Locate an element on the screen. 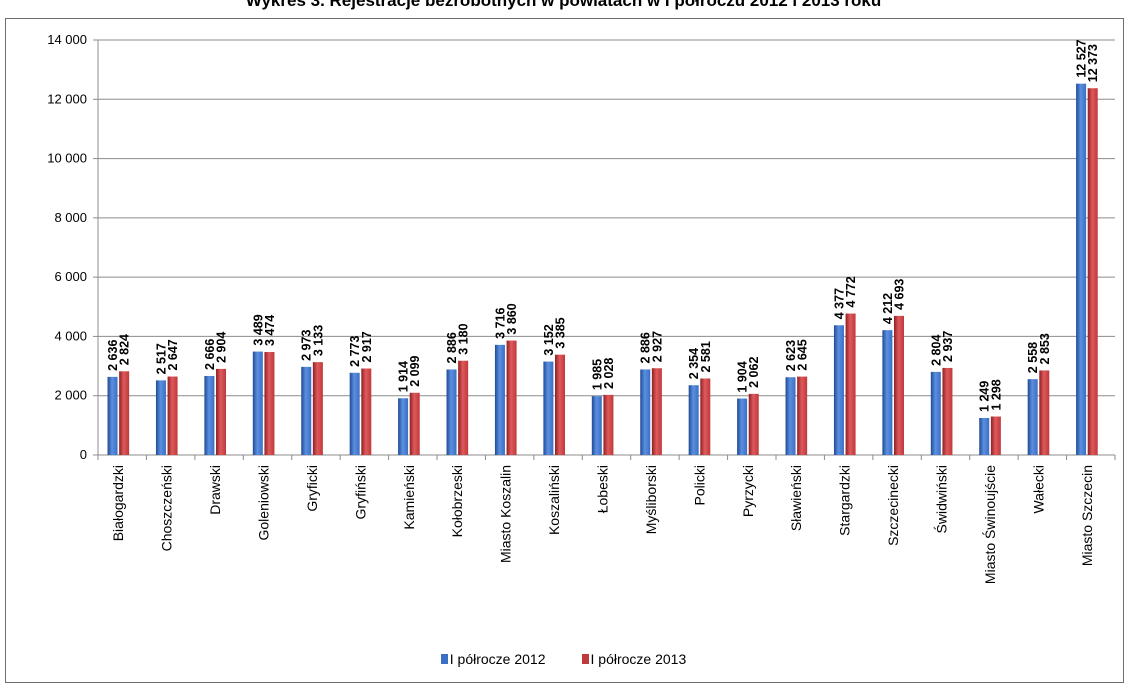  data-label: 2 558 is located at coordinates (1033, 357).